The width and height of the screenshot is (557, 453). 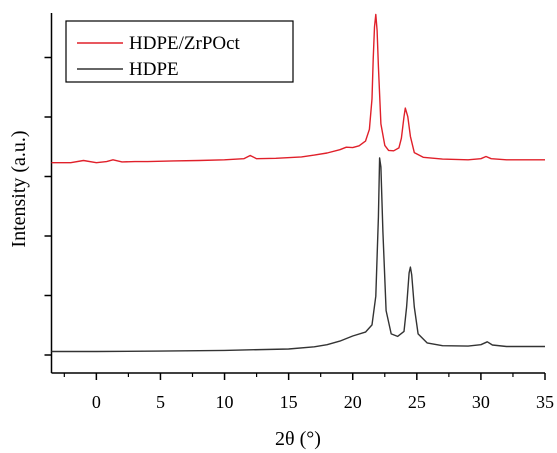 What do you see at coordinates (225, 402) in the screenshot?
I see `x-tick-label: 10` at bounding box center [225, 402].